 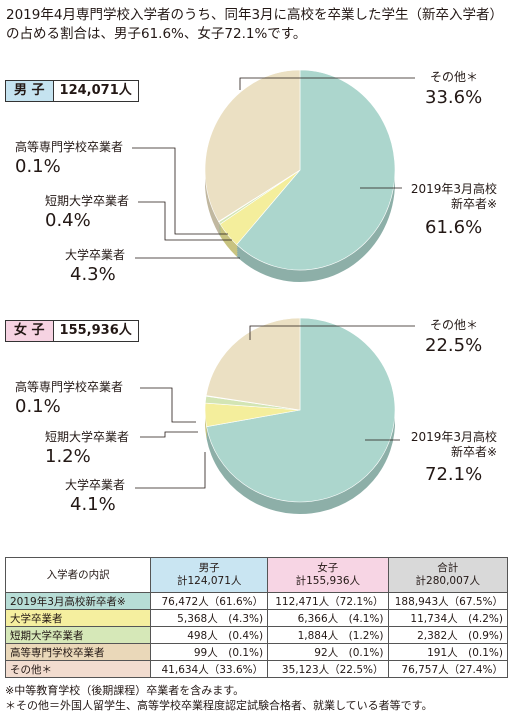 What do you see at coordinates (93, 504) in the screenshot?
I see `slice-value: 4.1%` at bounding box center [93, 504].